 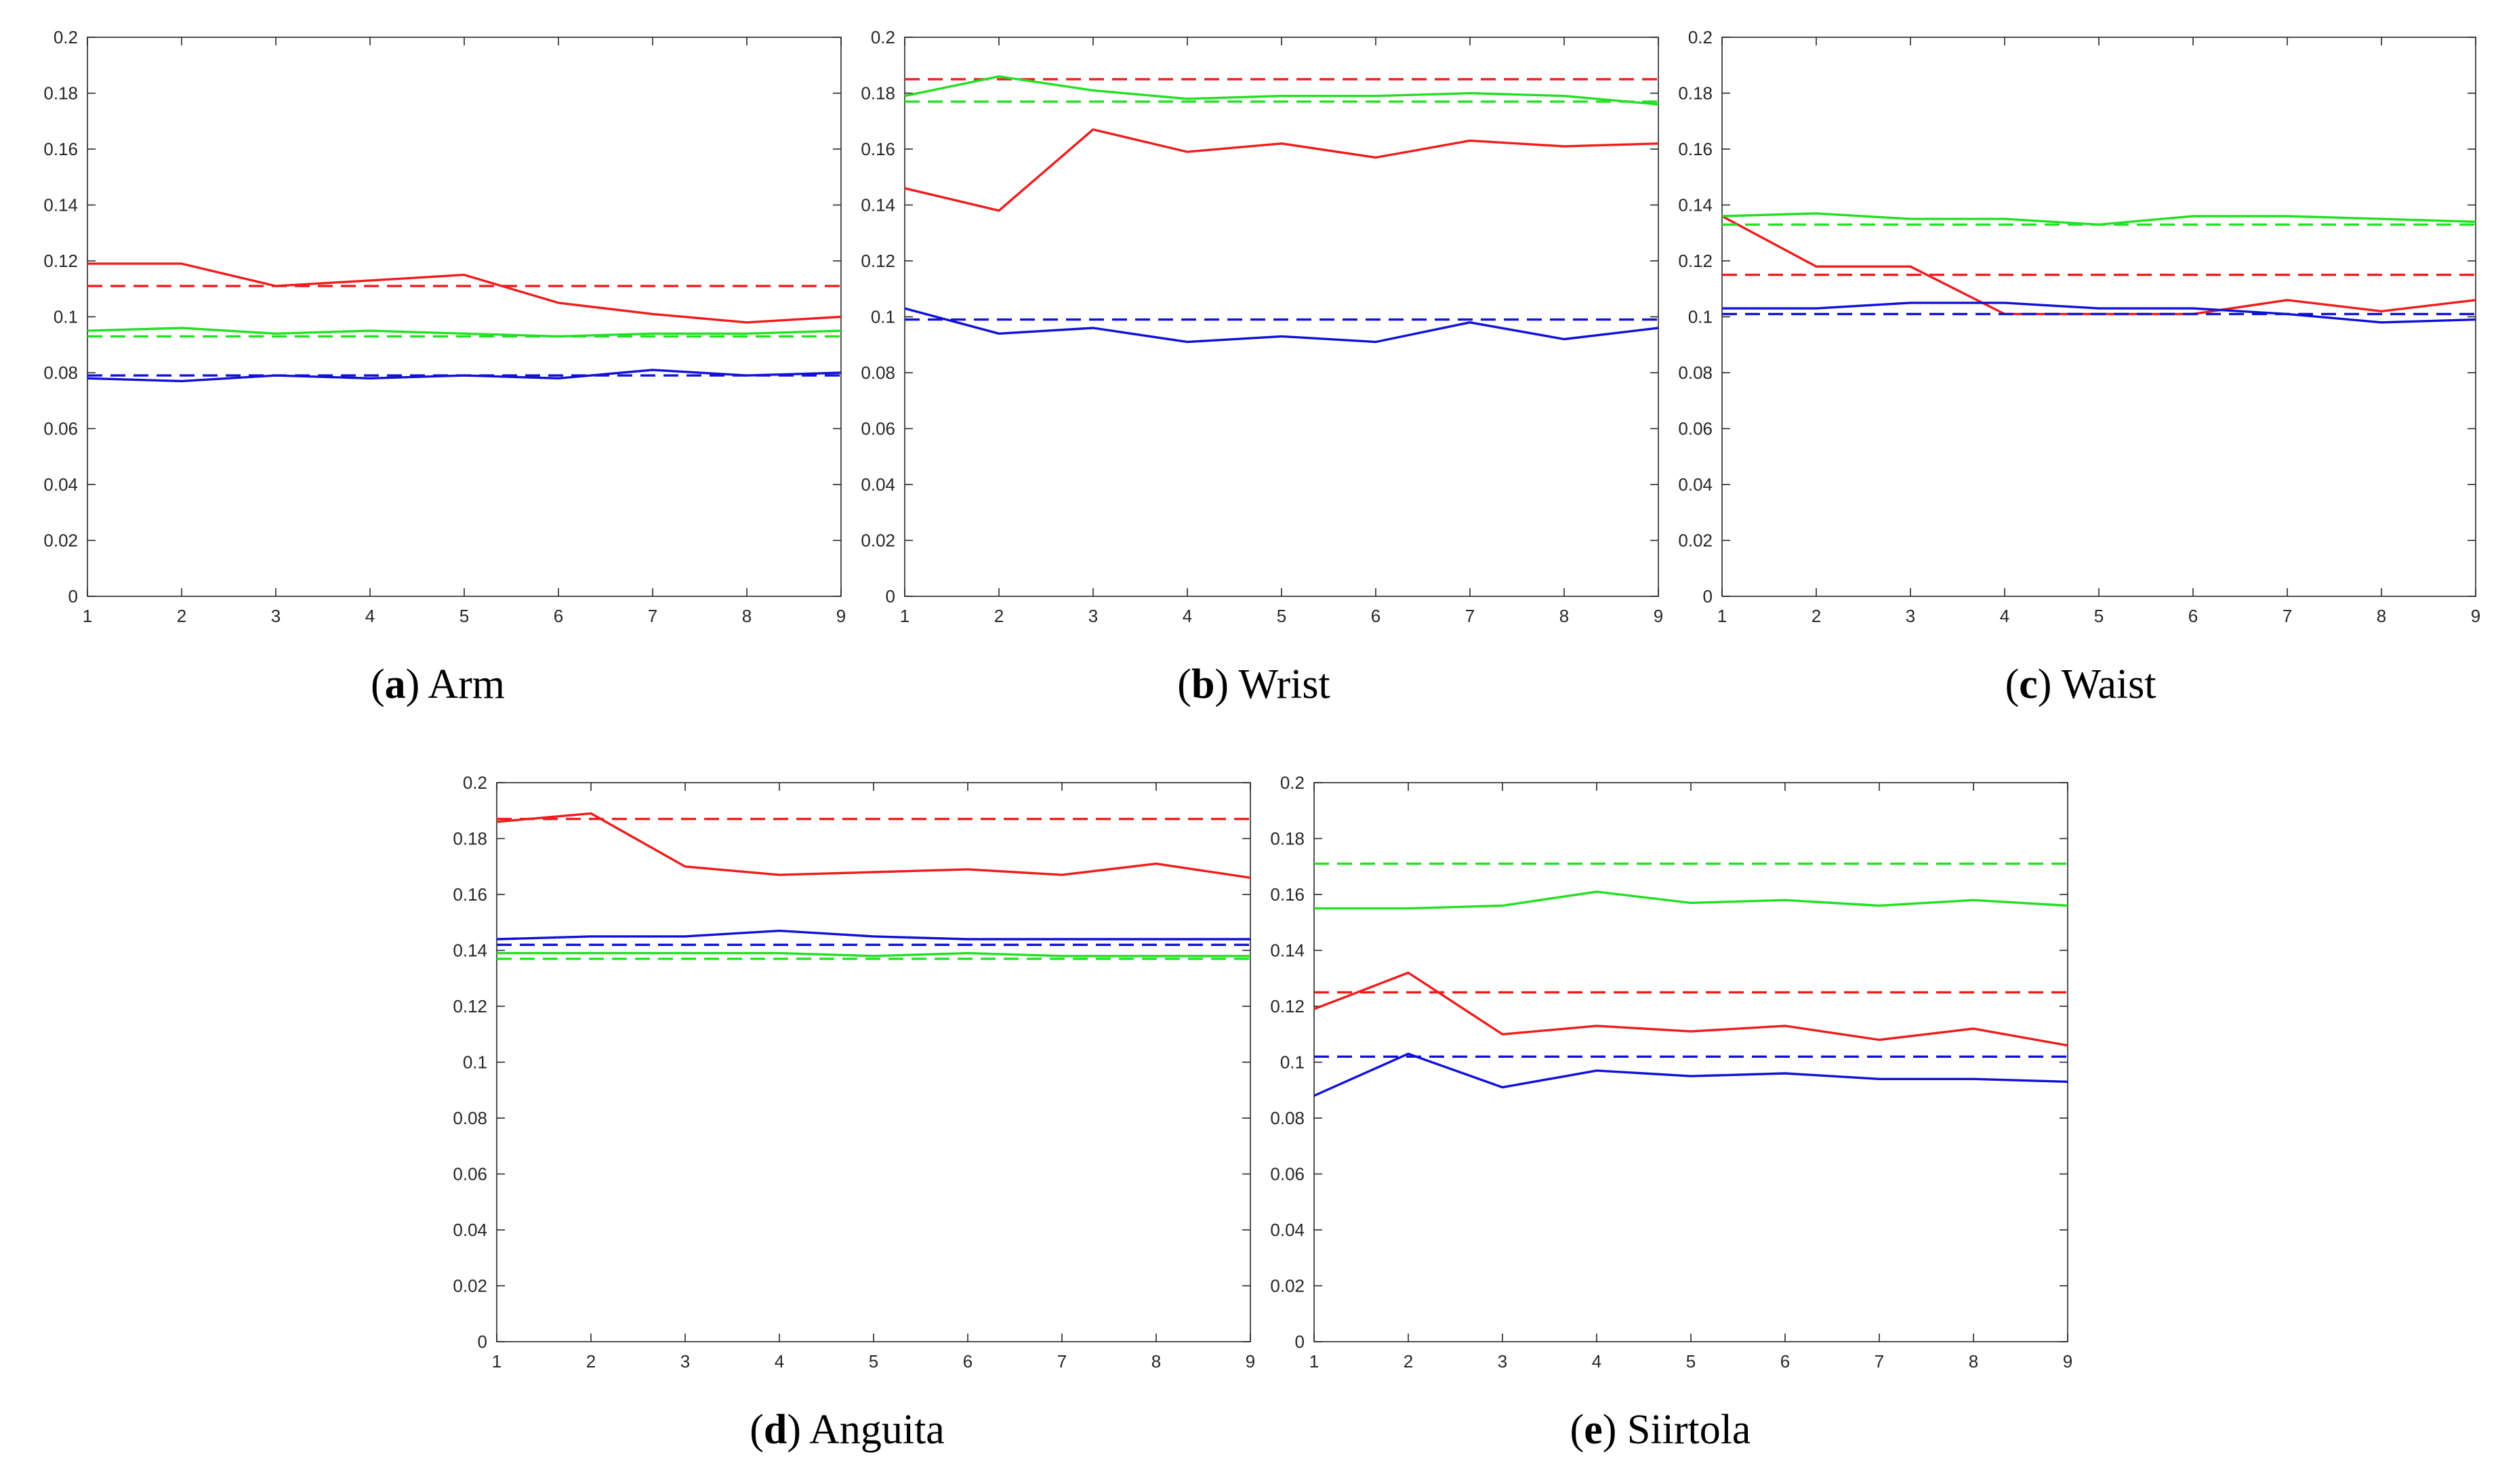 What do you see at coordinates (396, 684) in the screenshot?
I see `caption-letter: a` at bounding box center [396, 684].